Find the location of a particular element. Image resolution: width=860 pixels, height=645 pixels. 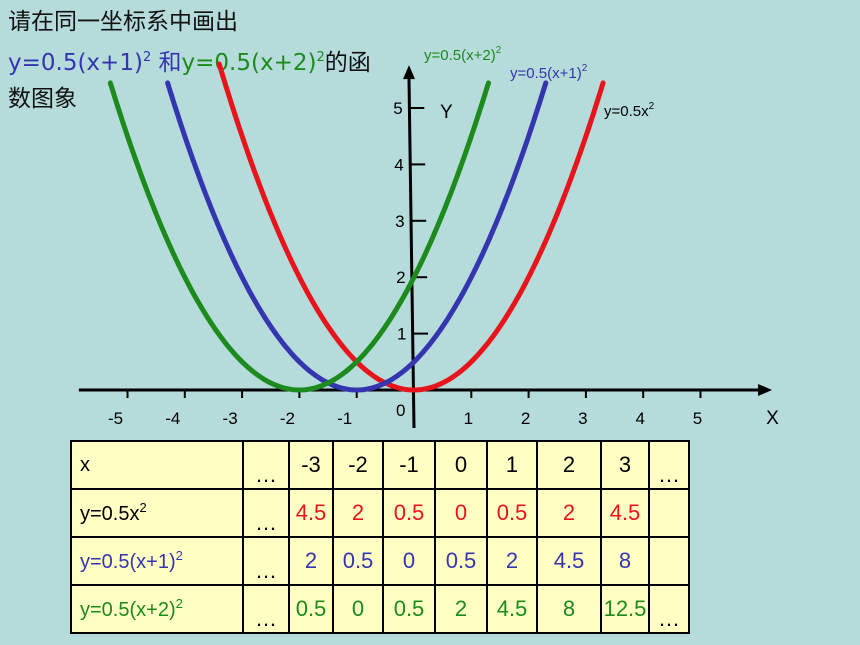

y-tick-label: 1 is located at coordinates (401, 334).